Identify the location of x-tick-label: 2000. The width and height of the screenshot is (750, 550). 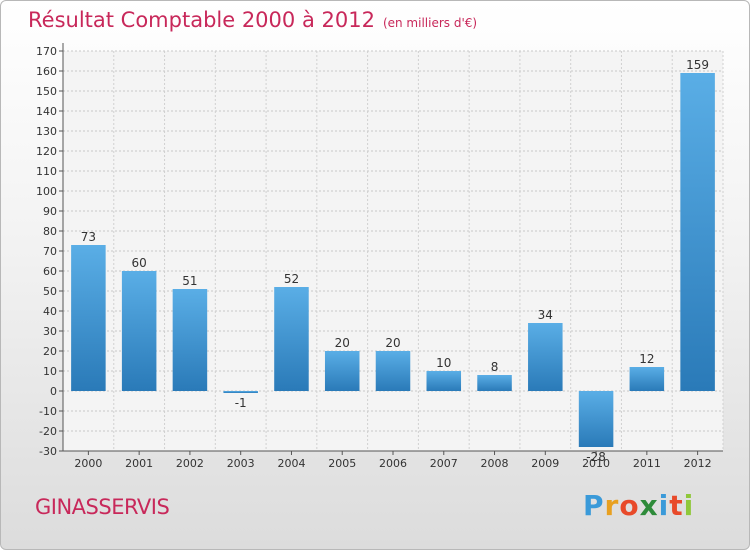
(88, 463).